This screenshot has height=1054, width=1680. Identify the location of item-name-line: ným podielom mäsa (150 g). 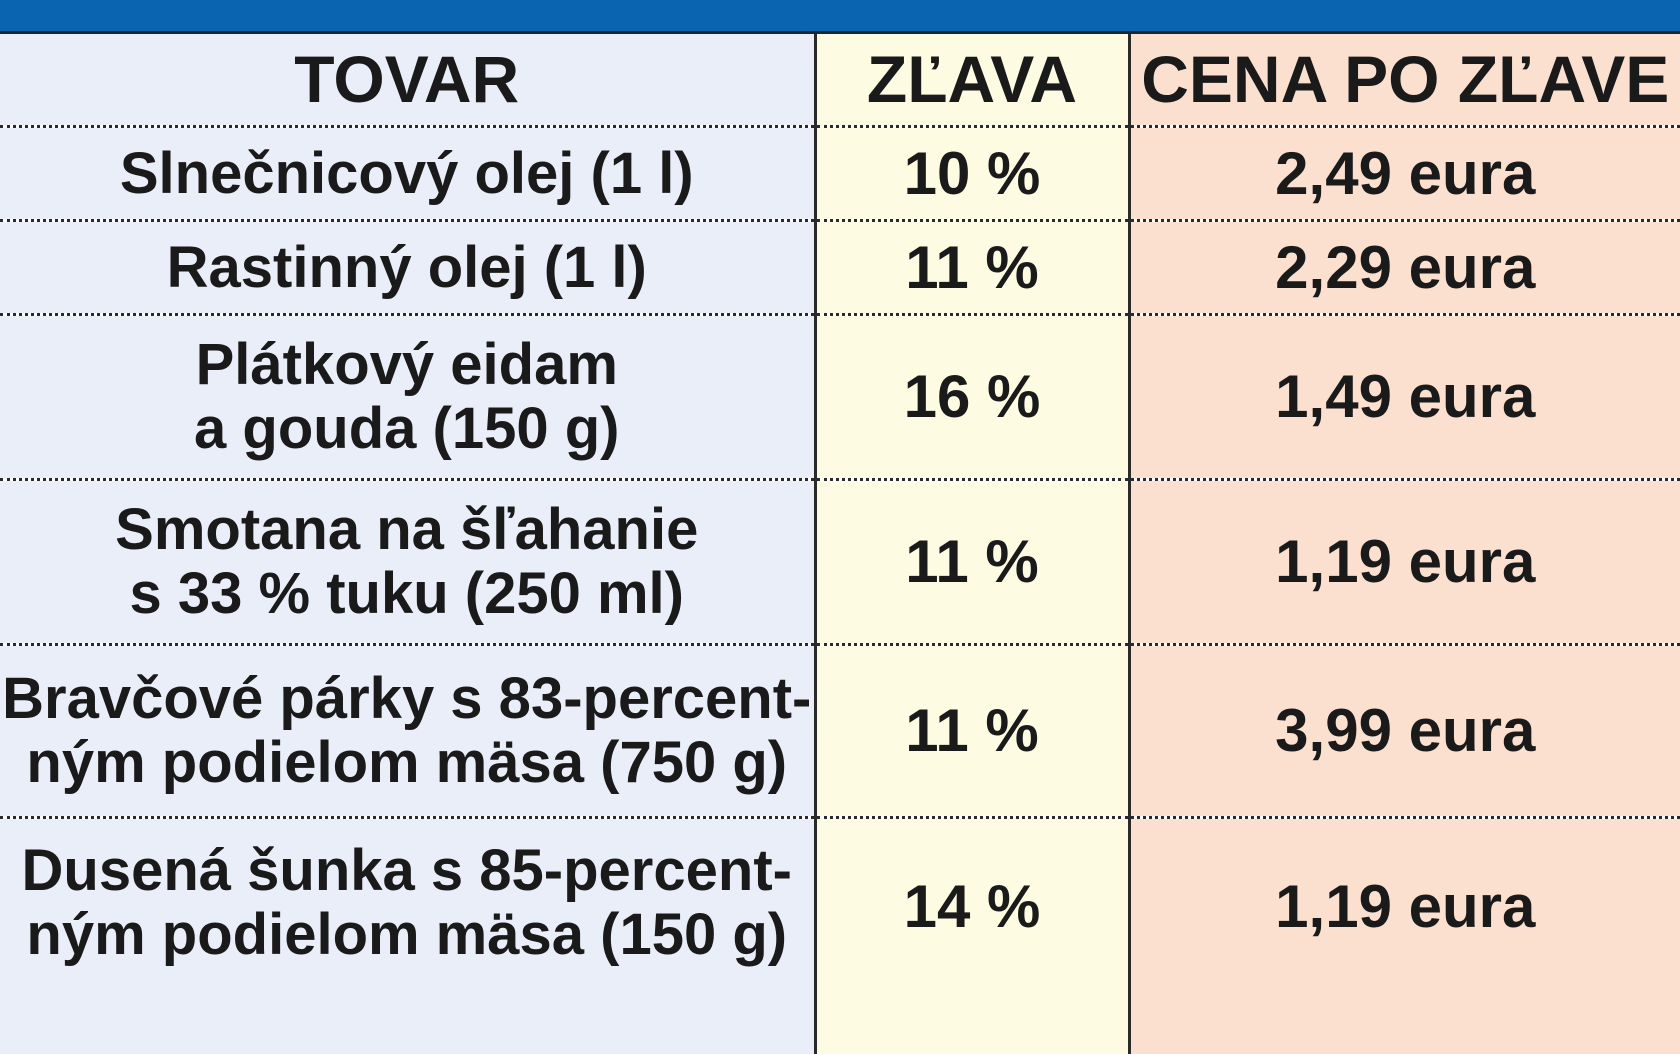
(407, 935).